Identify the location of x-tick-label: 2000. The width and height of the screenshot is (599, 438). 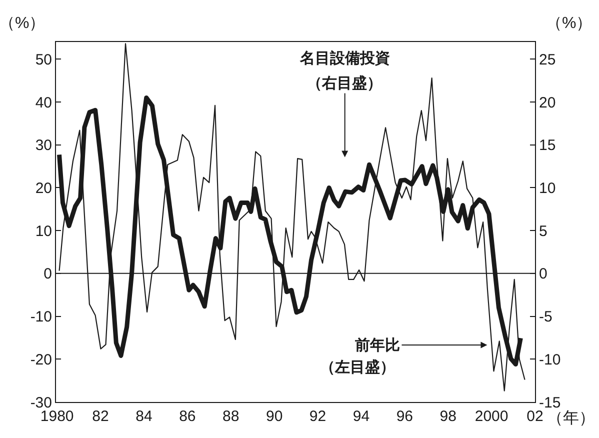
(491, 416).